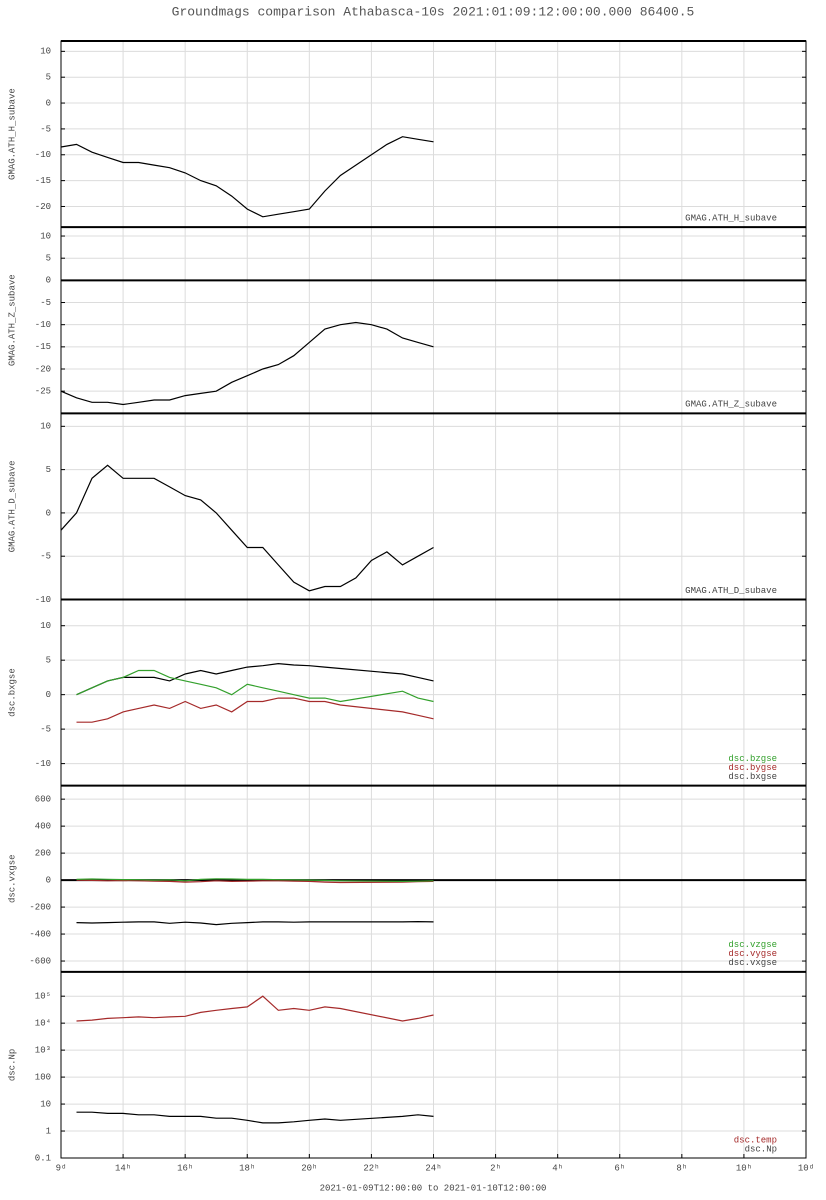 The width and height of the screenshot is (826, 1200). Describe the element at coordinates (40, 934) in the screenshot. I see `y-tick-label: -400` at that location.